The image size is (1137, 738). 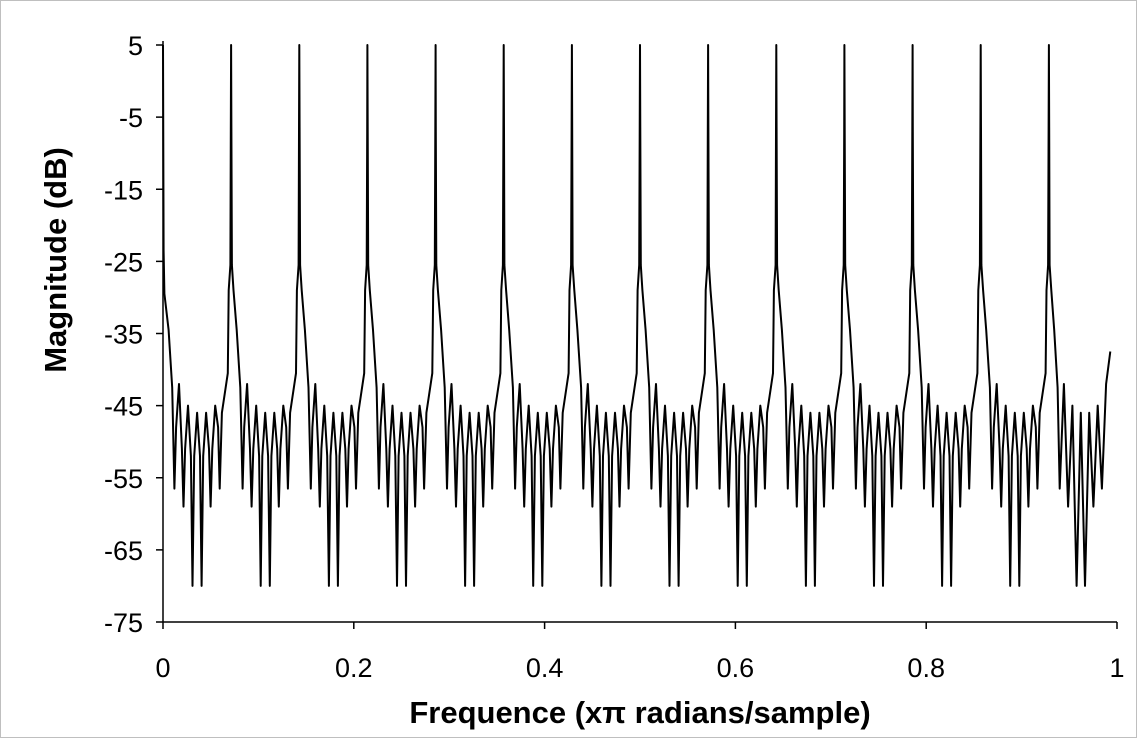 What do you see at coordinates (354, 668) in the screenshot?
I see `x-tick-label: 0.2` at bounding box center [354, 668].